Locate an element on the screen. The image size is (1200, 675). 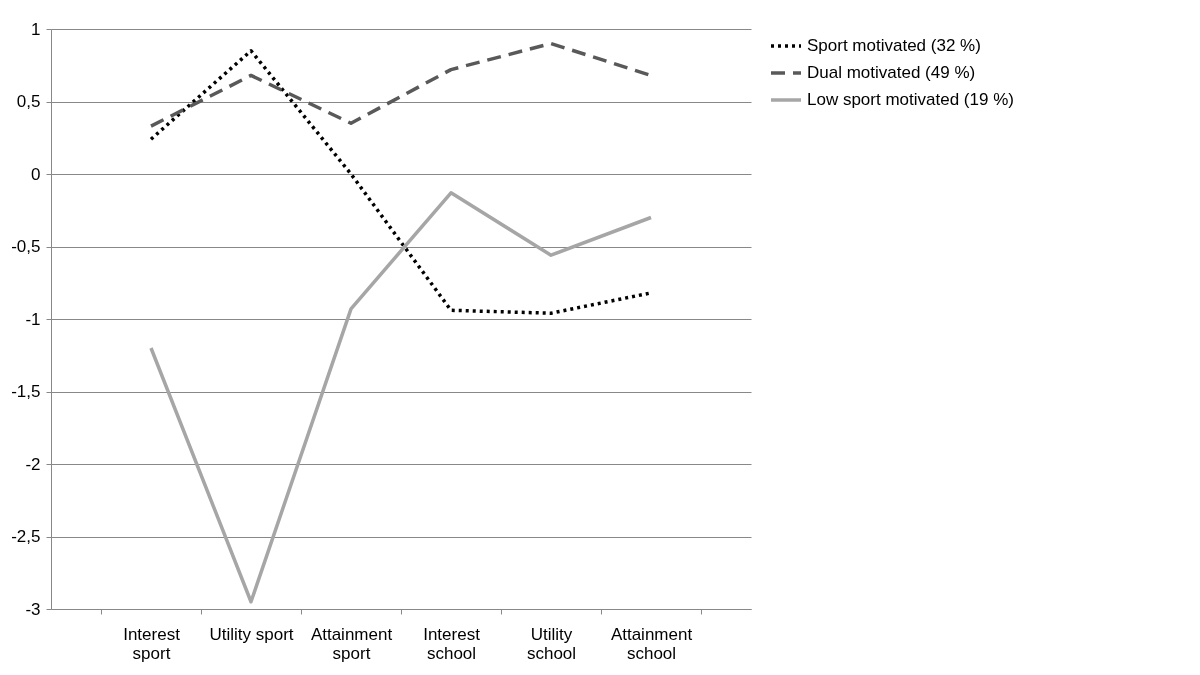
y-tick-label: -1 is located at coordinates (33, 319).